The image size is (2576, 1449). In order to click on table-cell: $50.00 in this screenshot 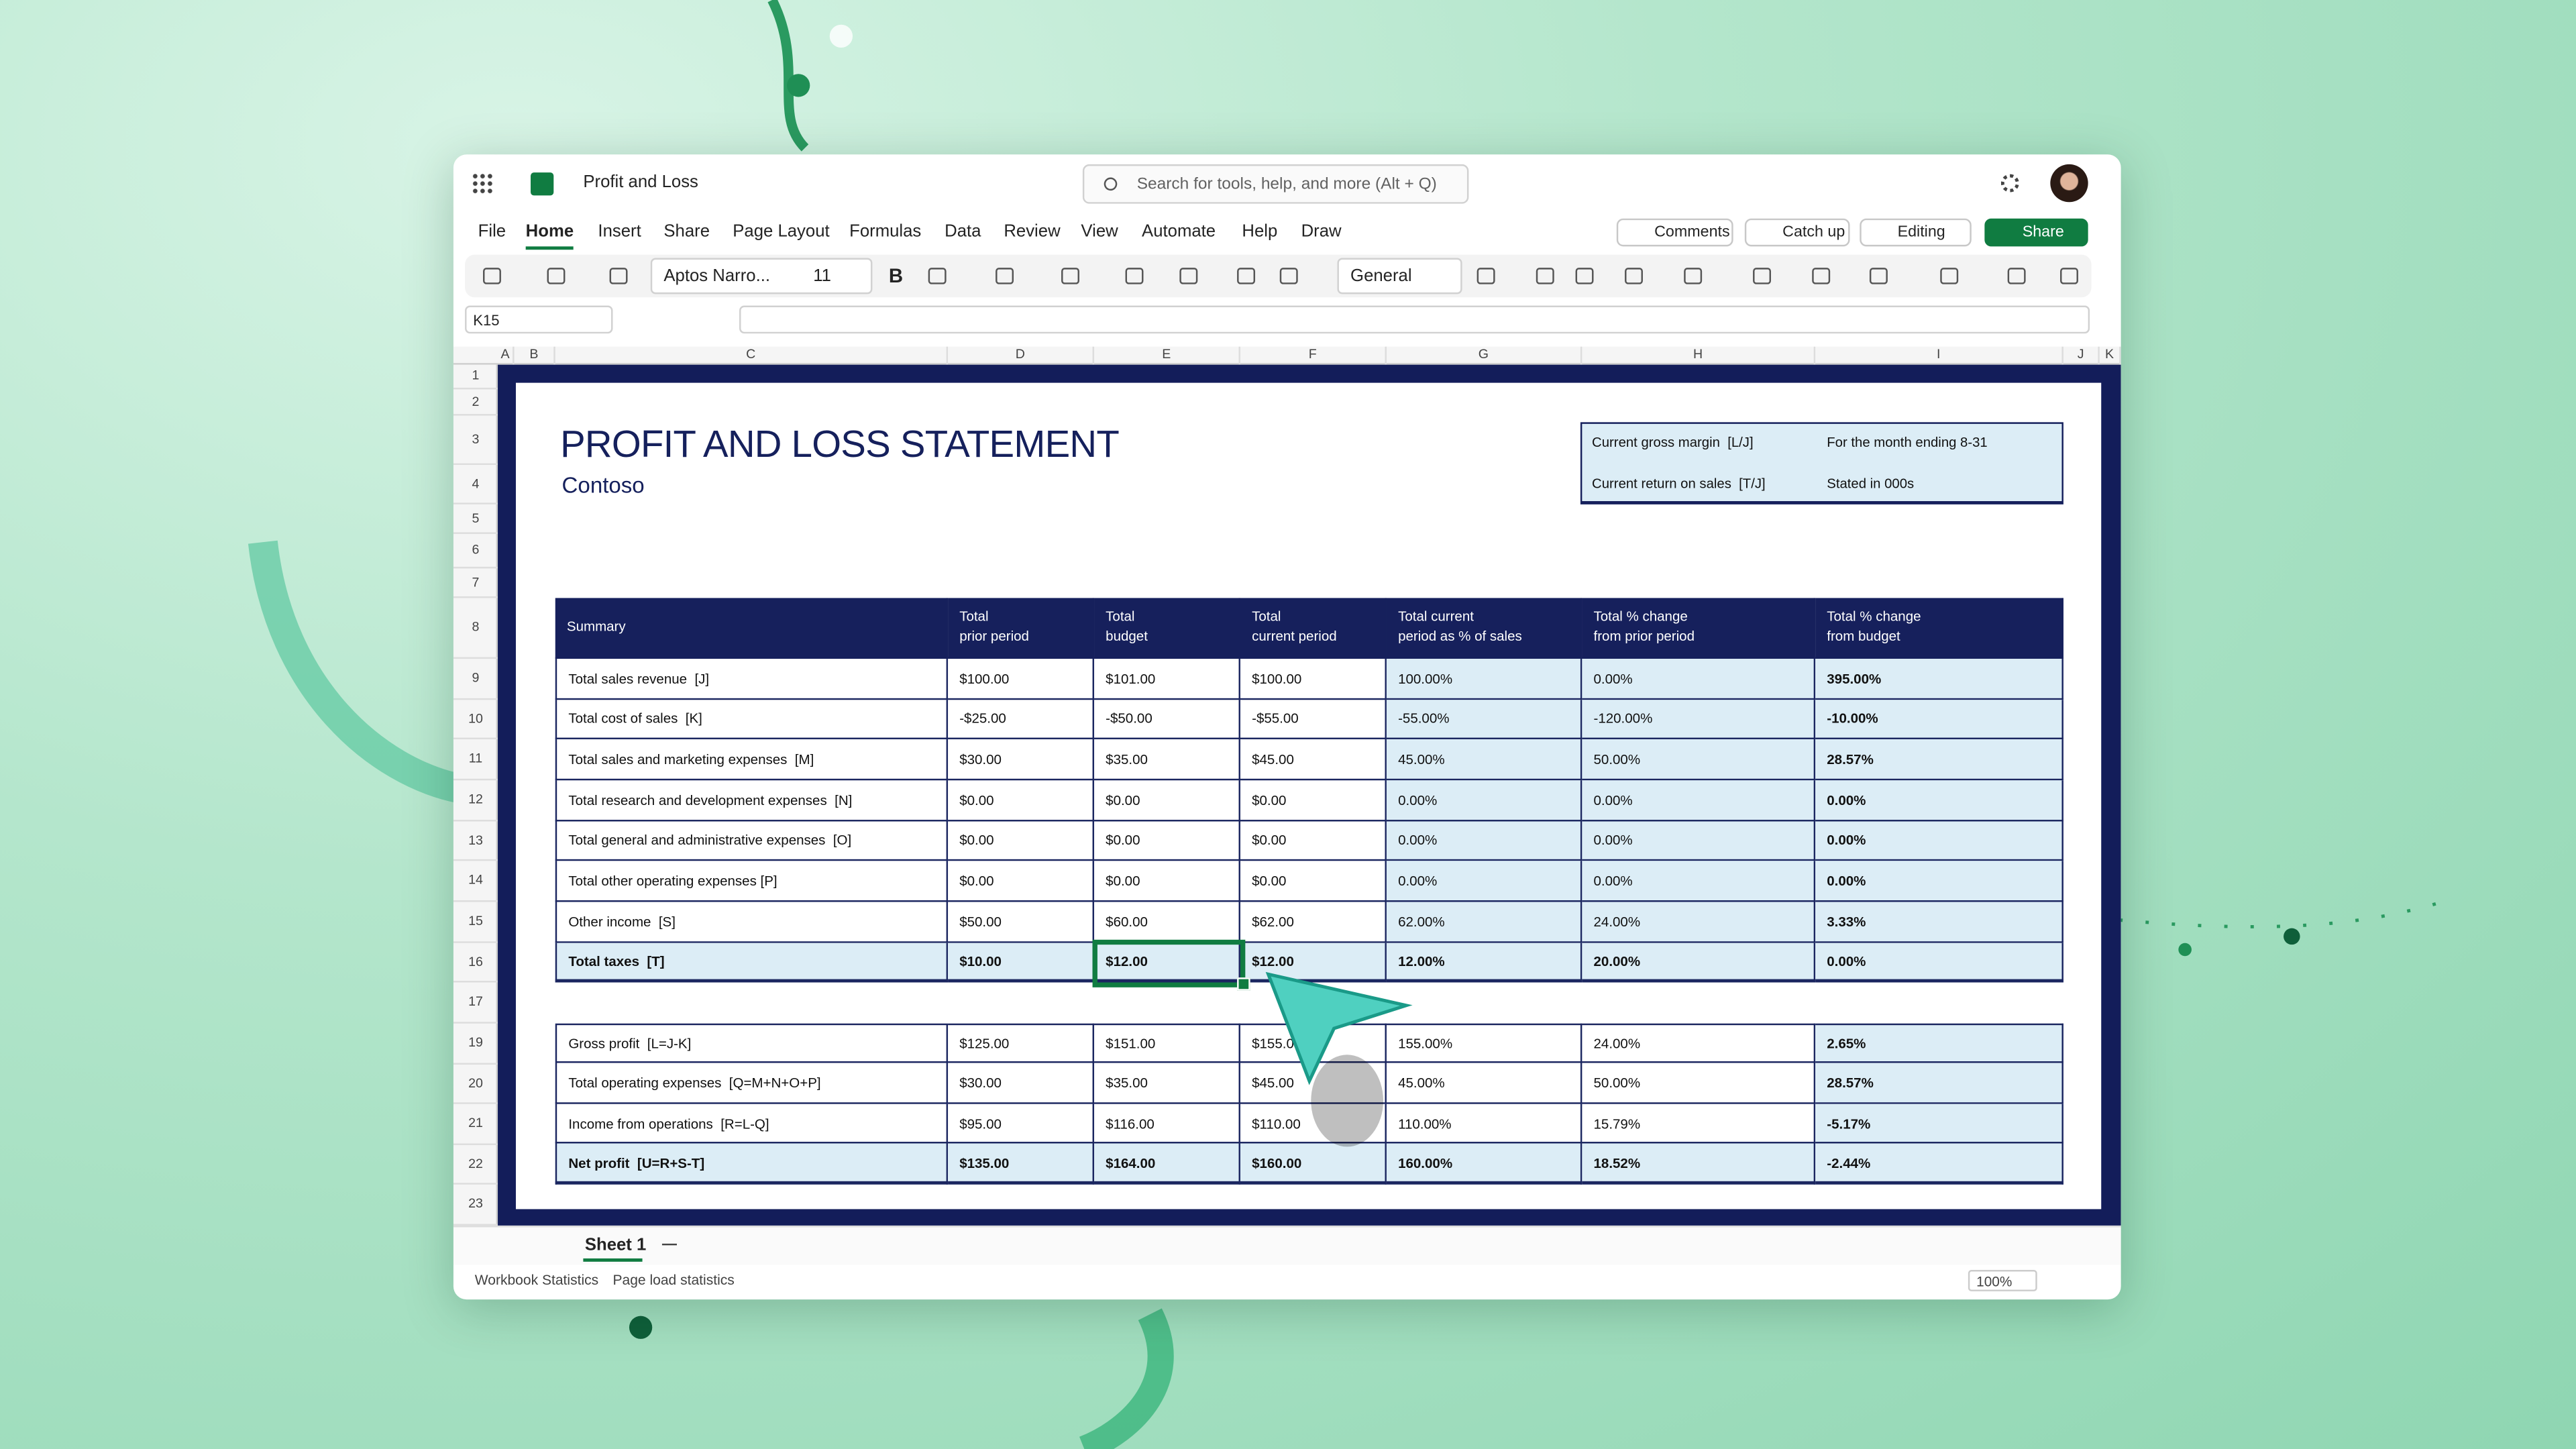, I will do `click(1021, 922)`.